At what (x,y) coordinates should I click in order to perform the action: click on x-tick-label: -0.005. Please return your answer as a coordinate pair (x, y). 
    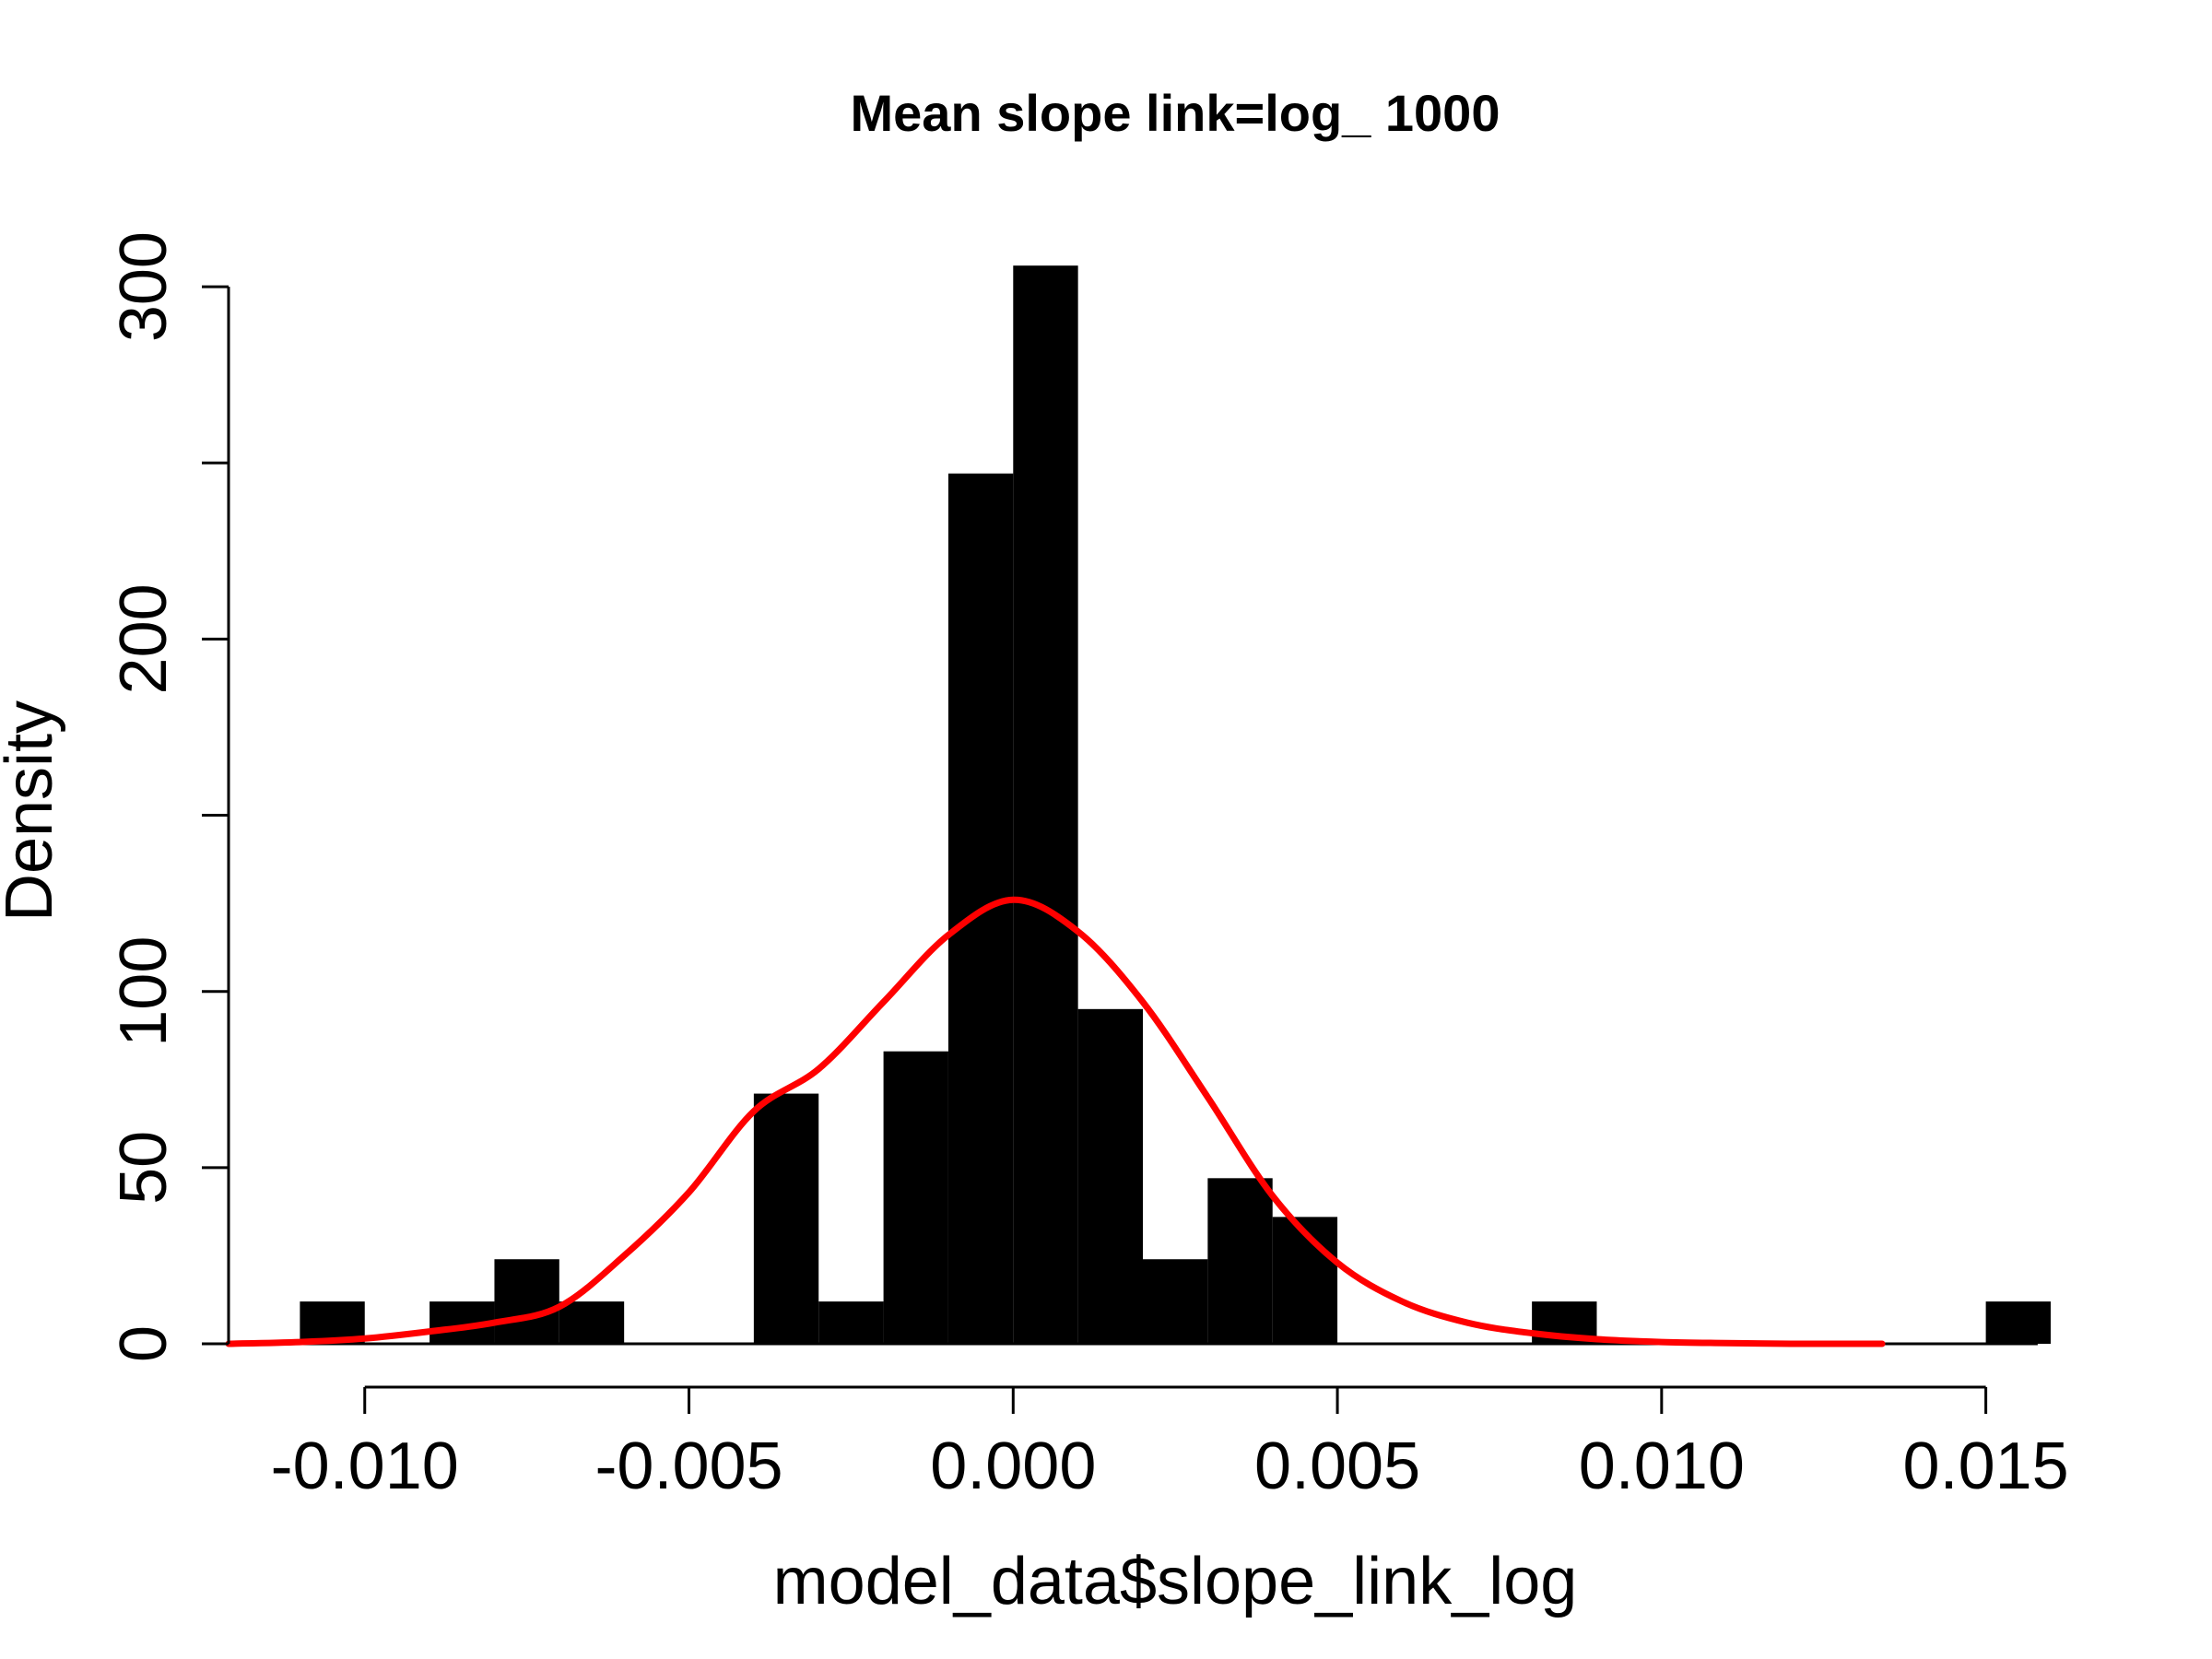
    Looking at the image, I should click on (688, 1466).